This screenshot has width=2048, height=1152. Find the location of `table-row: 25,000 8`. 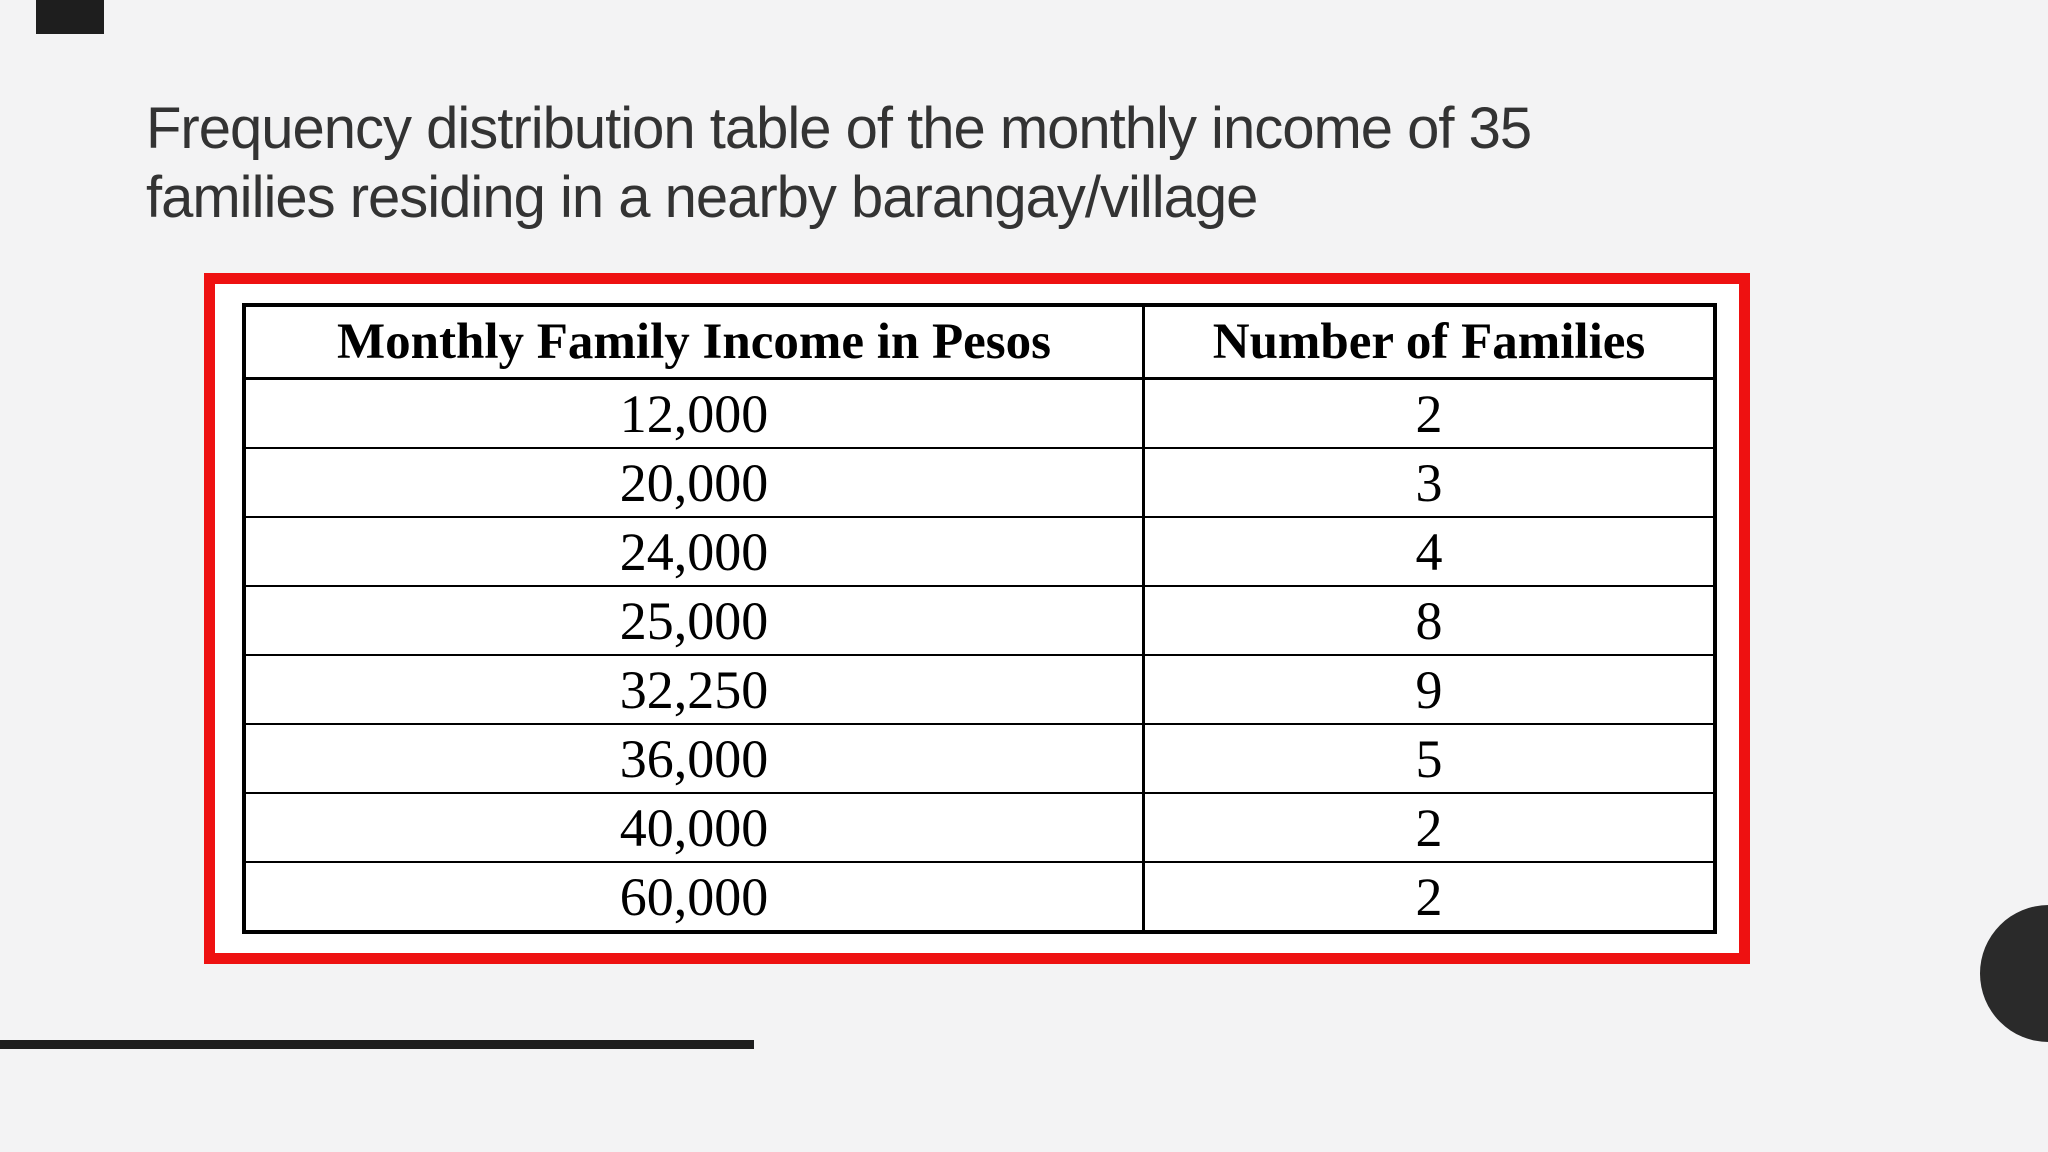

table-row: 25,000 8 is located at coordinates (979, 621).